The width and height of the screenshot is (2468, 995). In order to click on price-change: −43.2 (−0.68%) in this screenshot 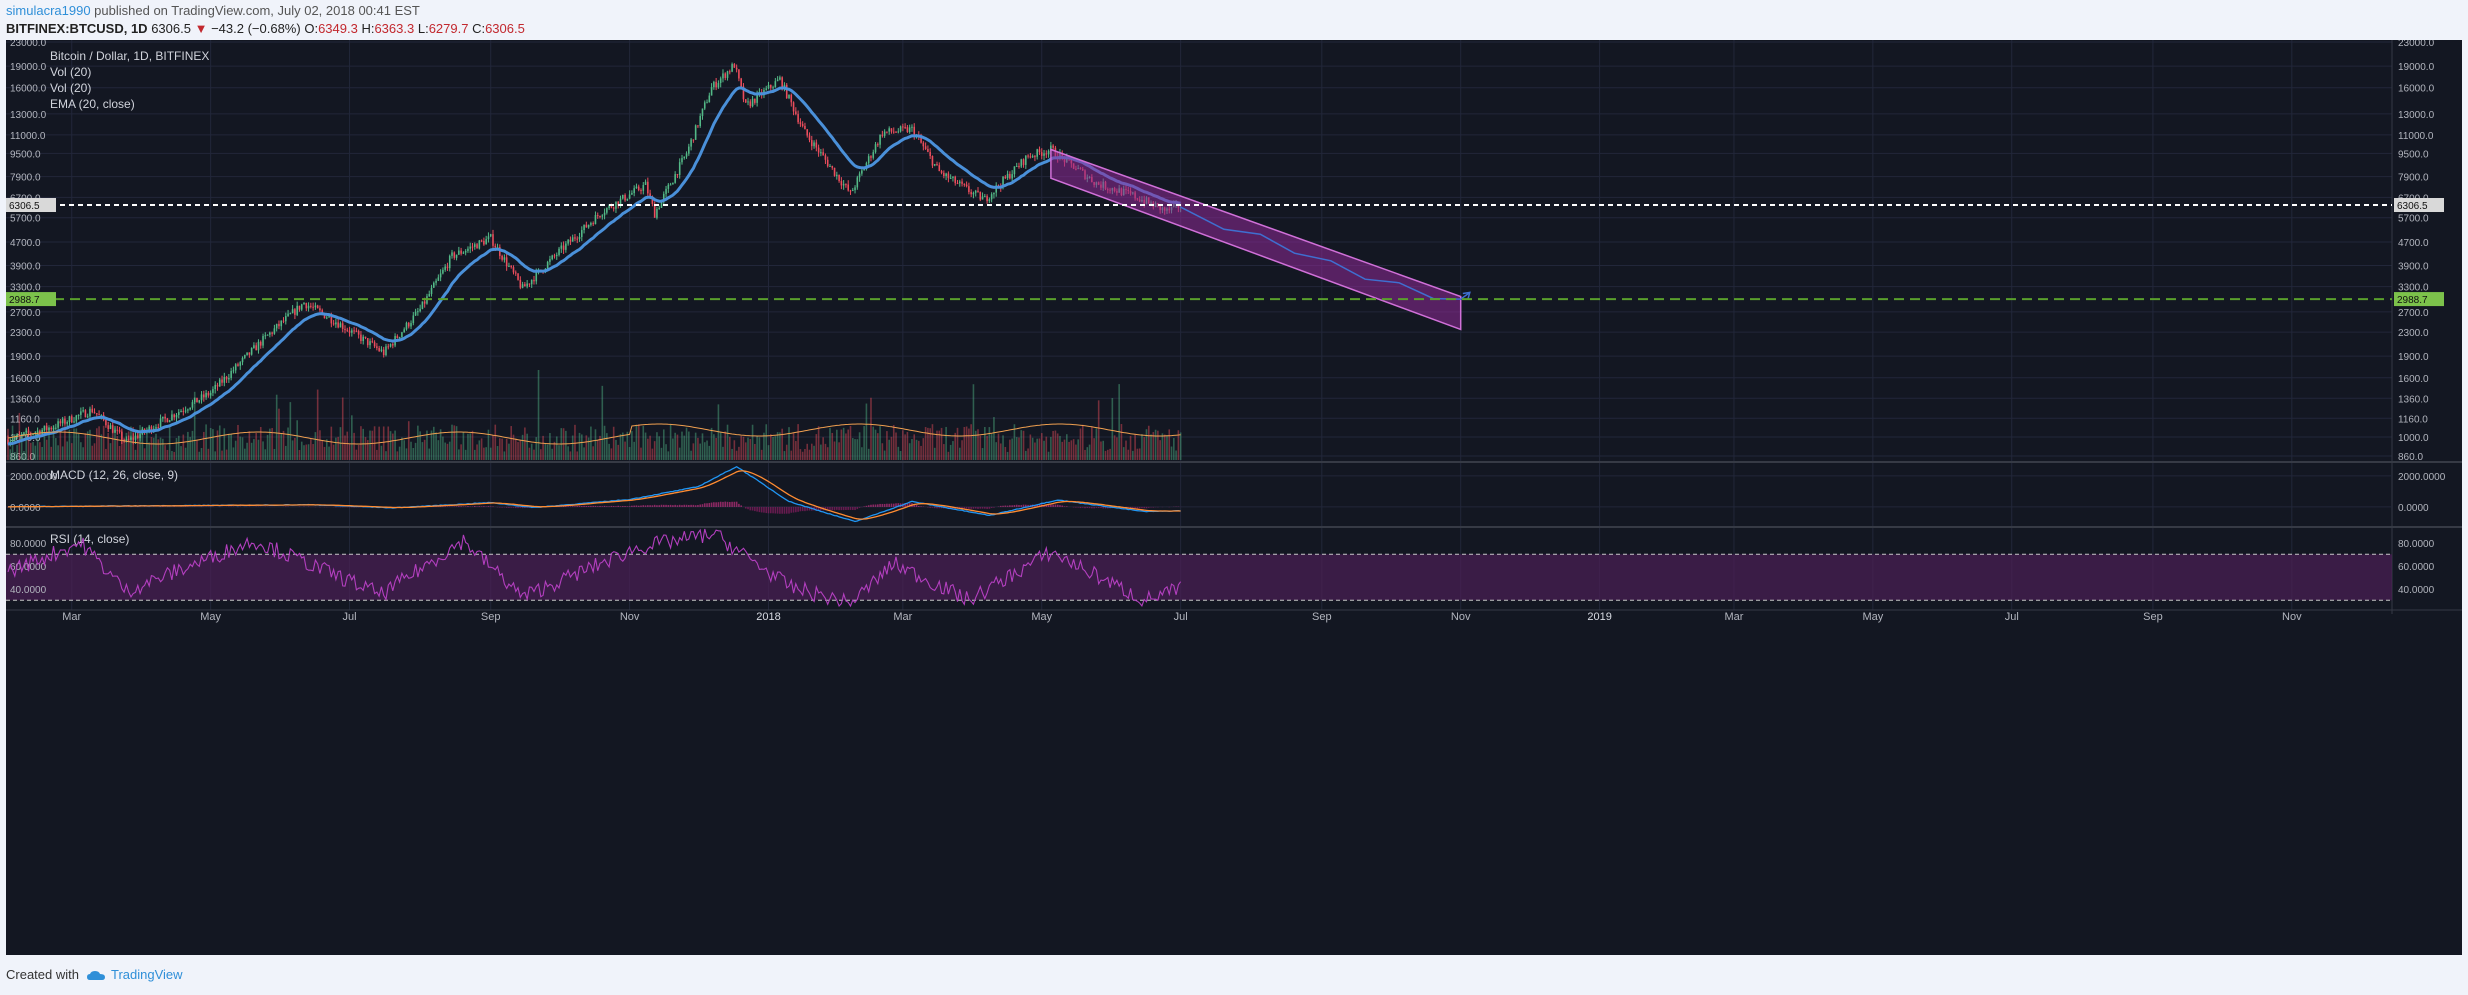, I will do `click(256, 28)`.